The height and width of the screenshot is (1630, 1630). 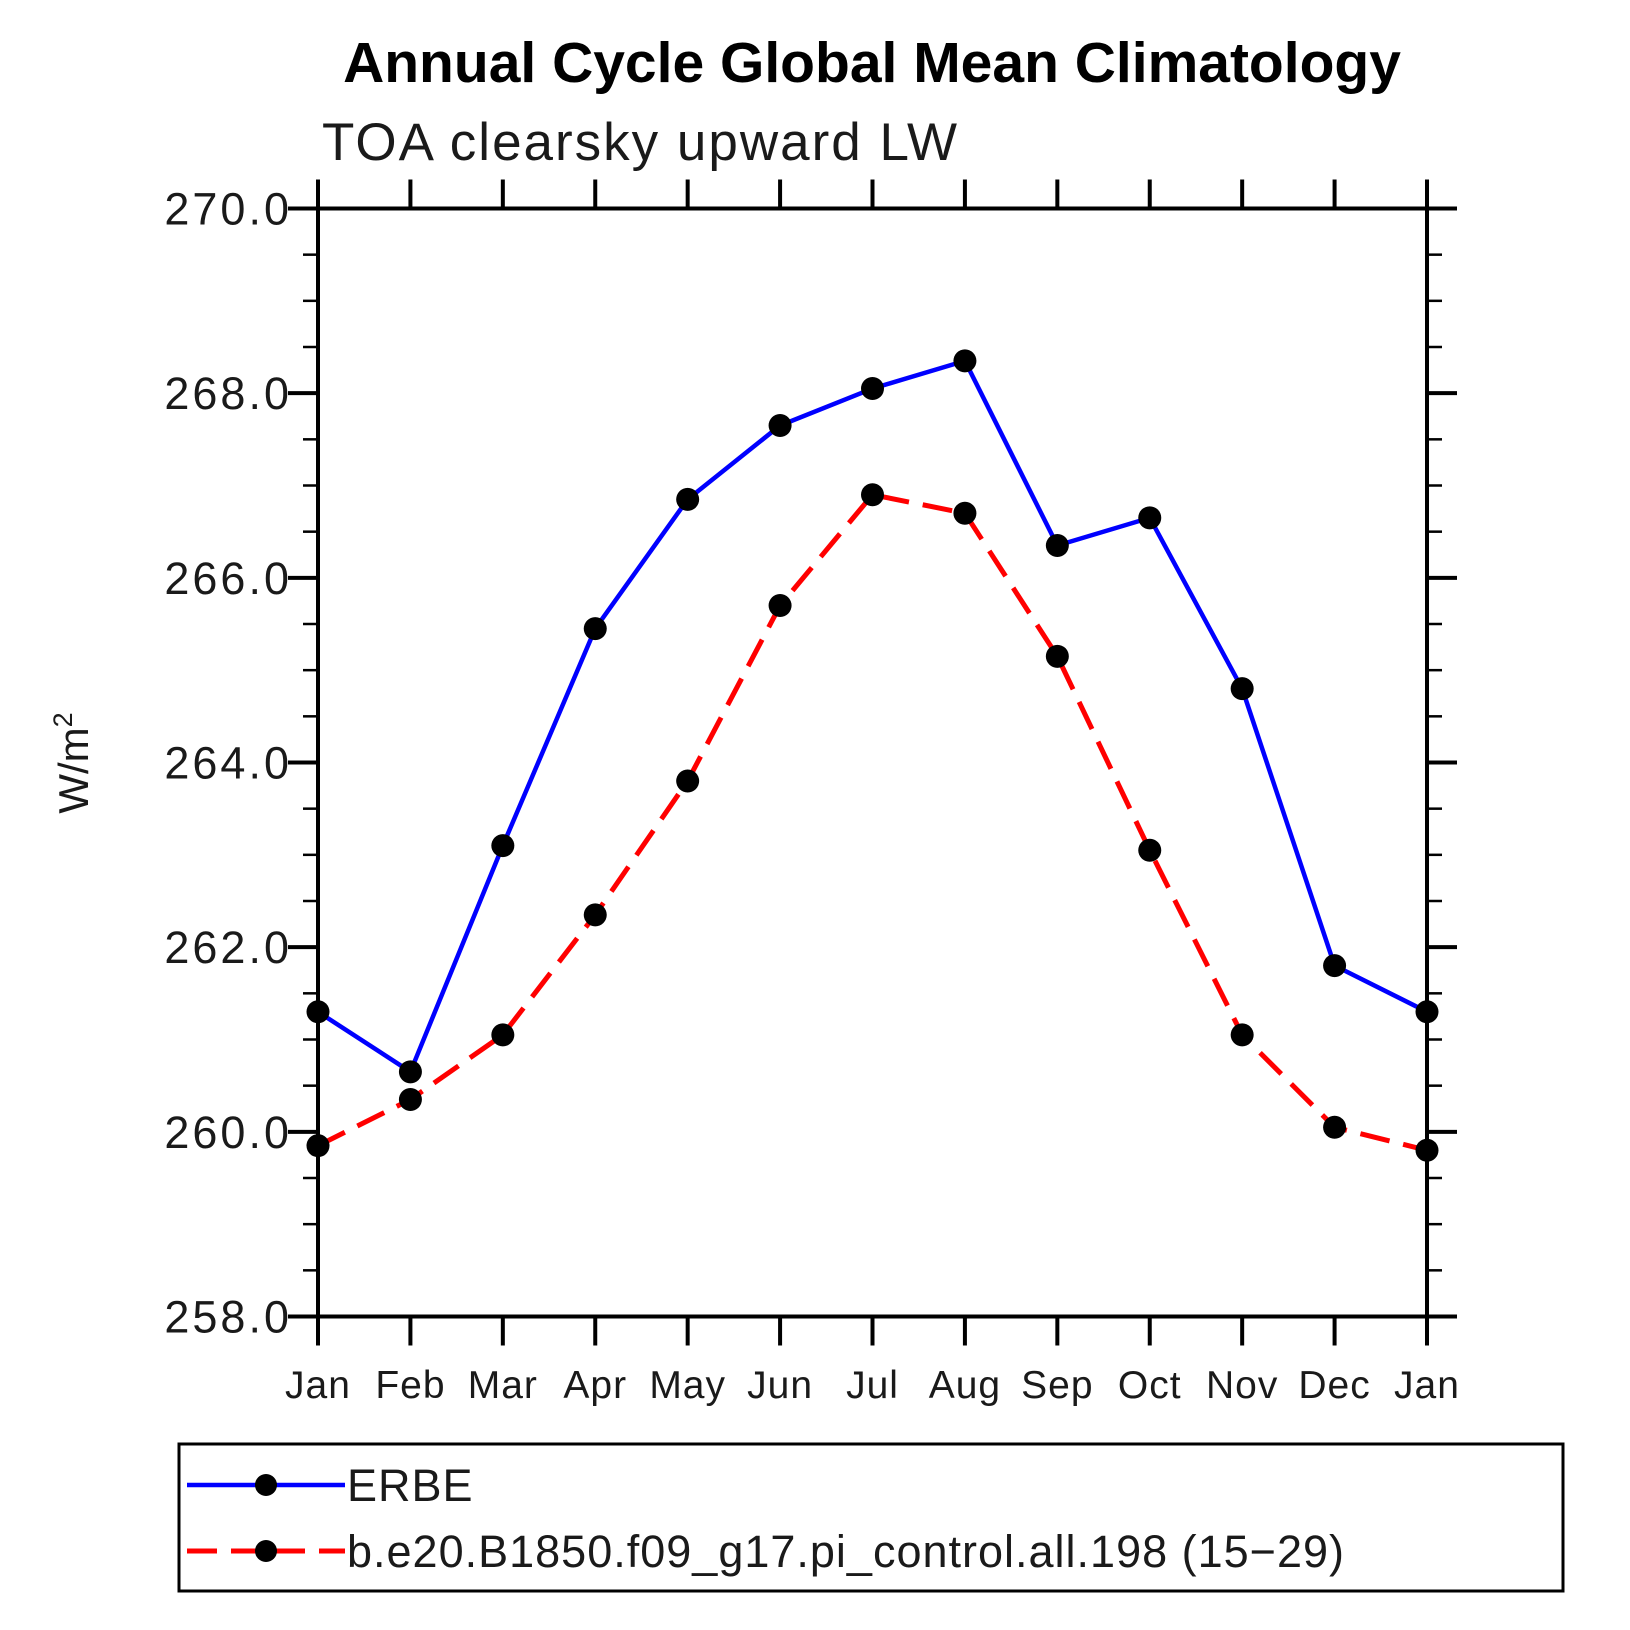 I want to click on x-tick-label: Apr, so click(x=595, y=1385).